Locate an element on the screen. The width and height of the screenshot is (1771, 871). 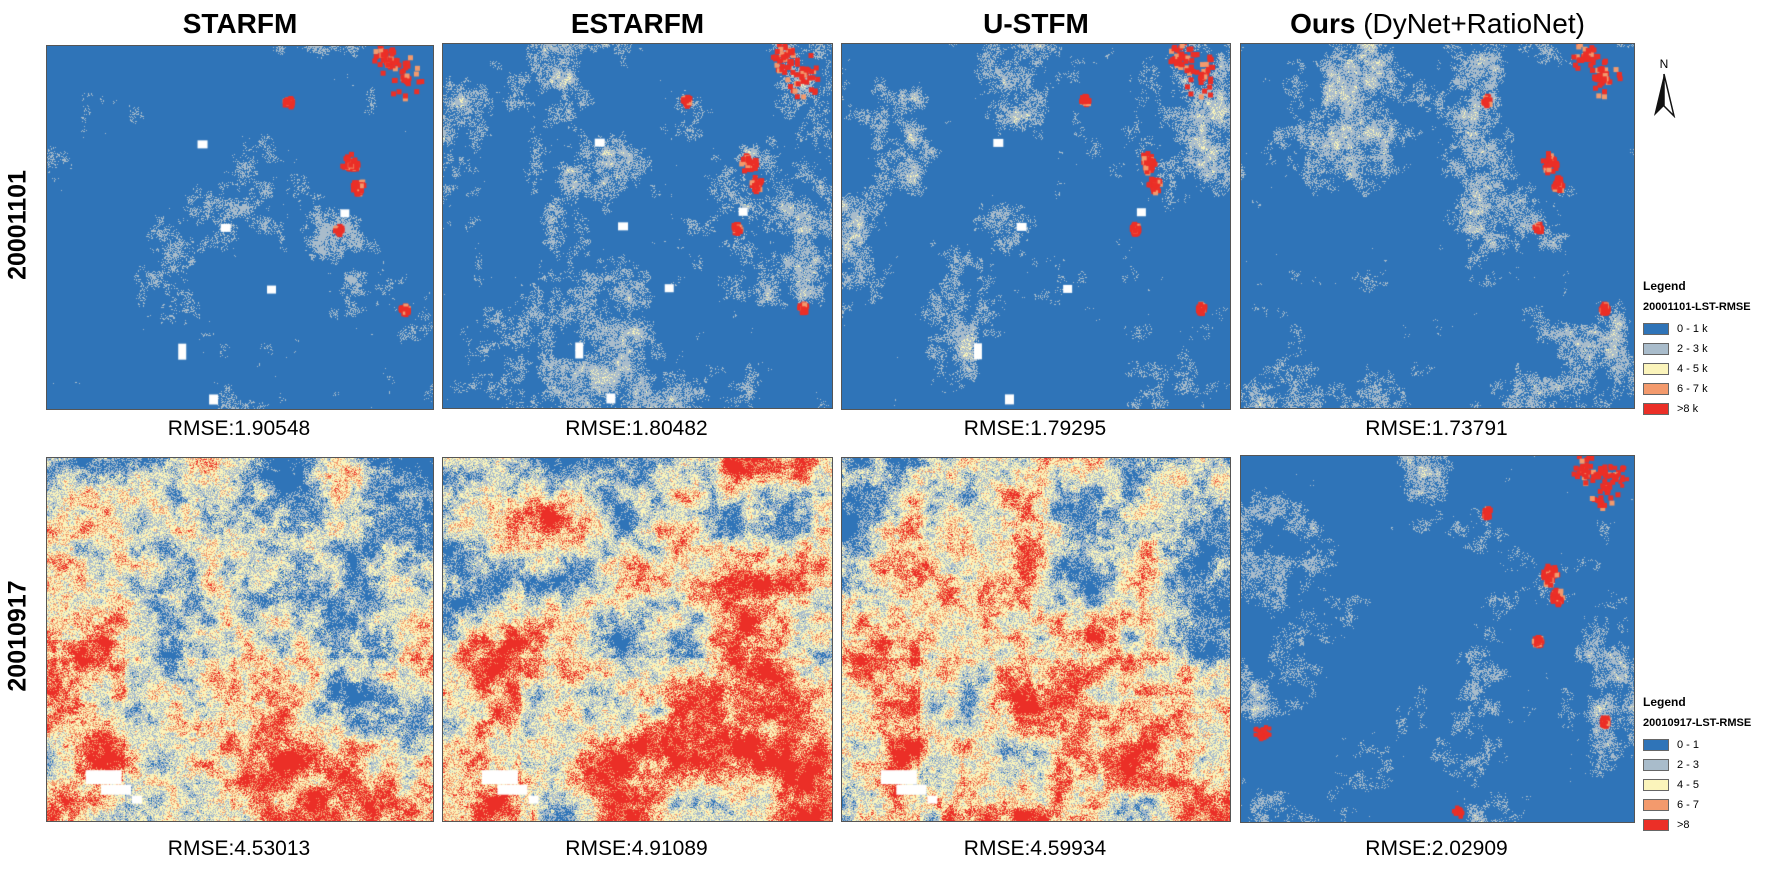
rmse-ustfm-20001101: RMSE:1.79295 is located at coordinates (1035, 428).